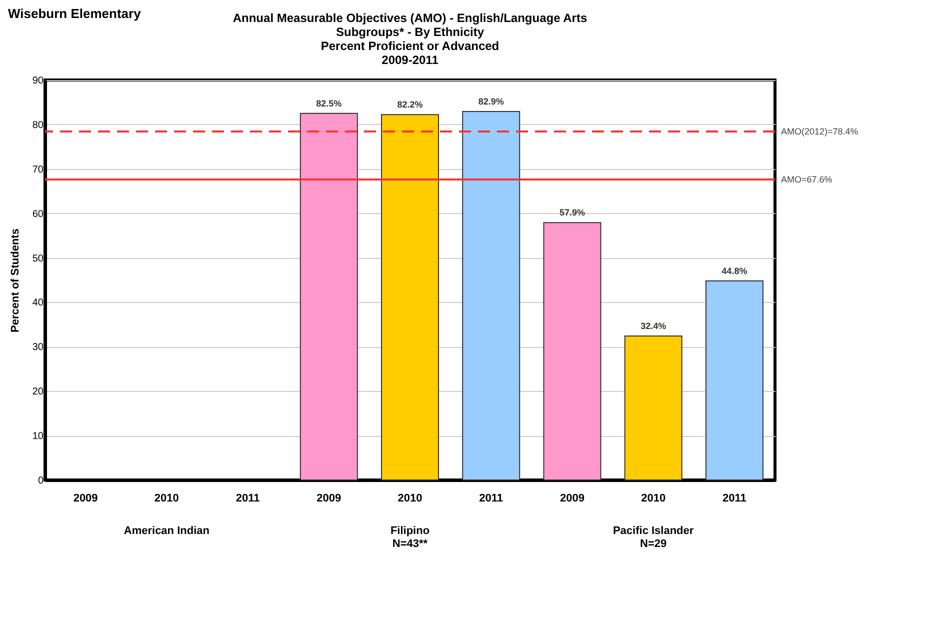 Image resolution: width=938 pixels, height=627 pixels. What do you see at coordinates (819, 131) in the screenshot?
I see `ref-line-label: AMO(2012)=78.4%` at bounding box center [819, 131].